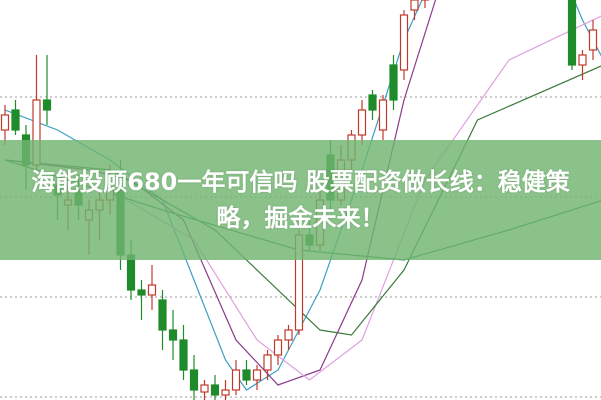  I want to click on headline-title: 海能投顾680一年可信吗 股票配资做长线：稳健策略，掘金未来！, so click(300, 200).